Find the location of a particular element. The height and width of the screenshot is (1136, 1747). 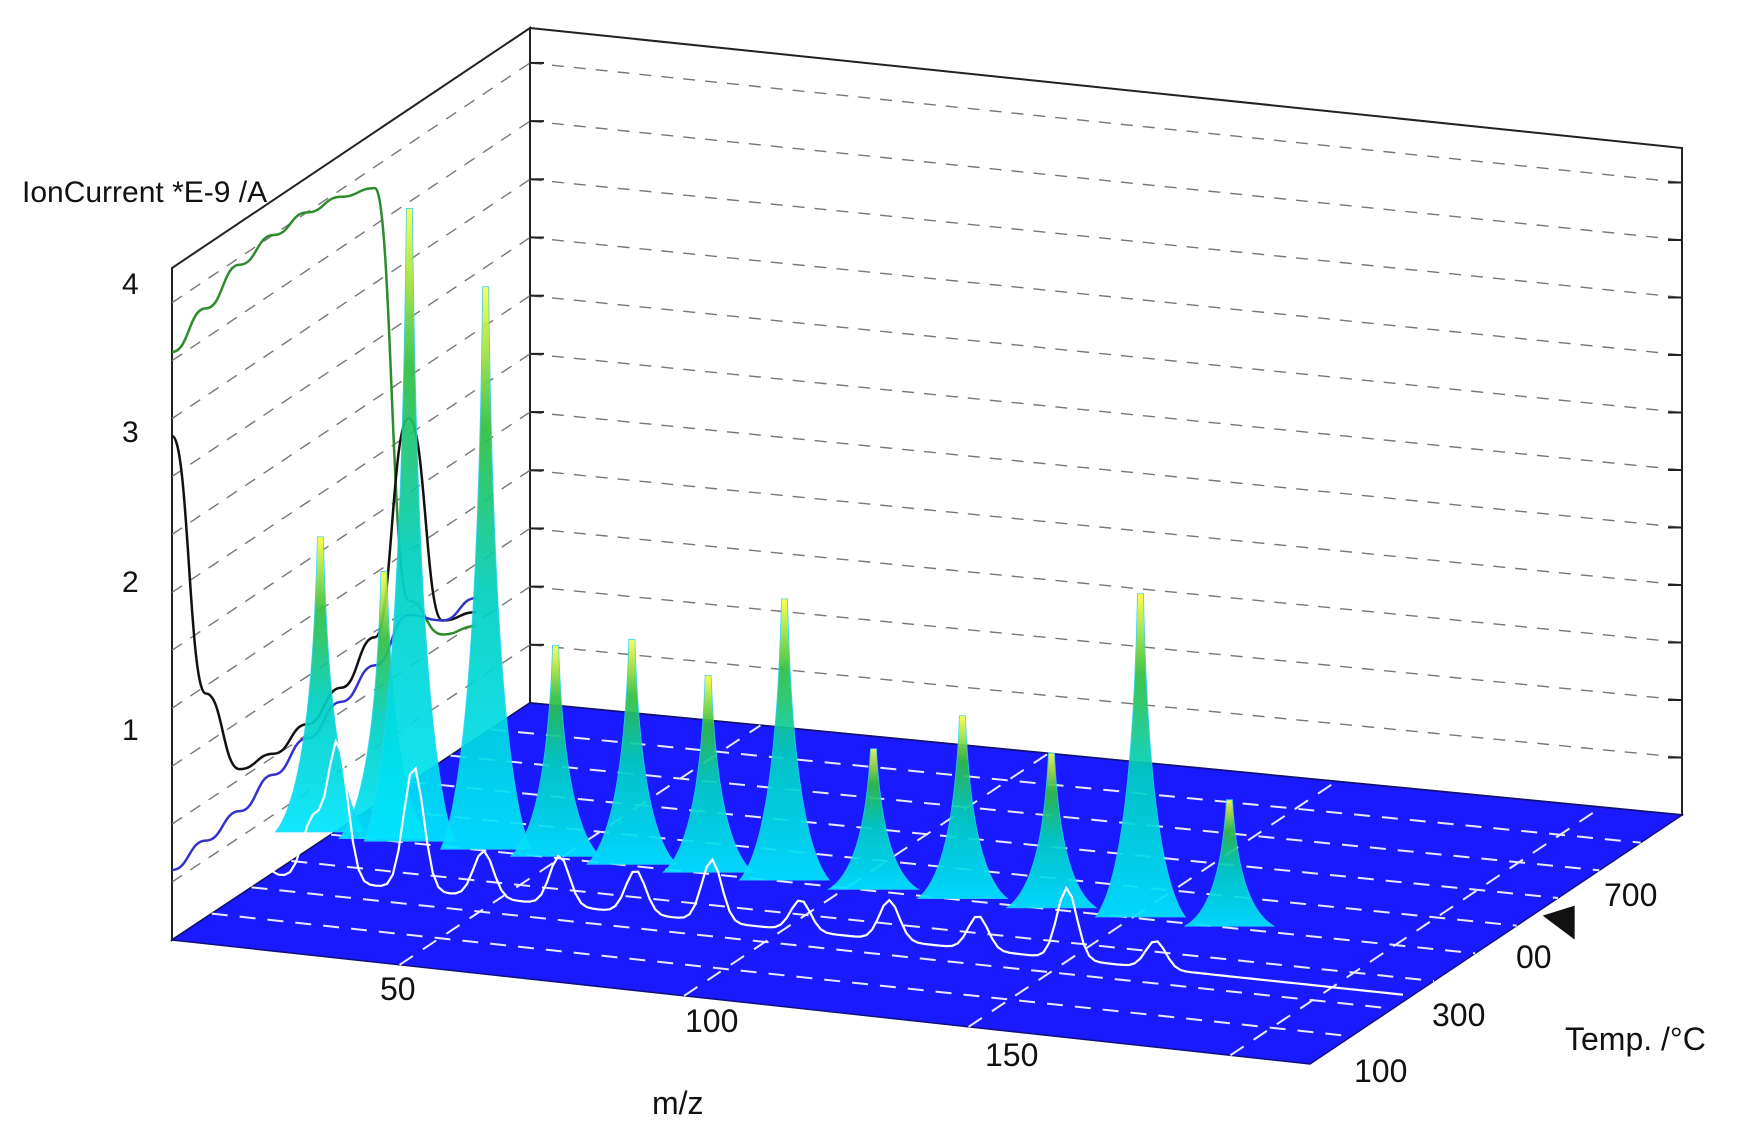

front-trace is located at coordinates (832, 867).